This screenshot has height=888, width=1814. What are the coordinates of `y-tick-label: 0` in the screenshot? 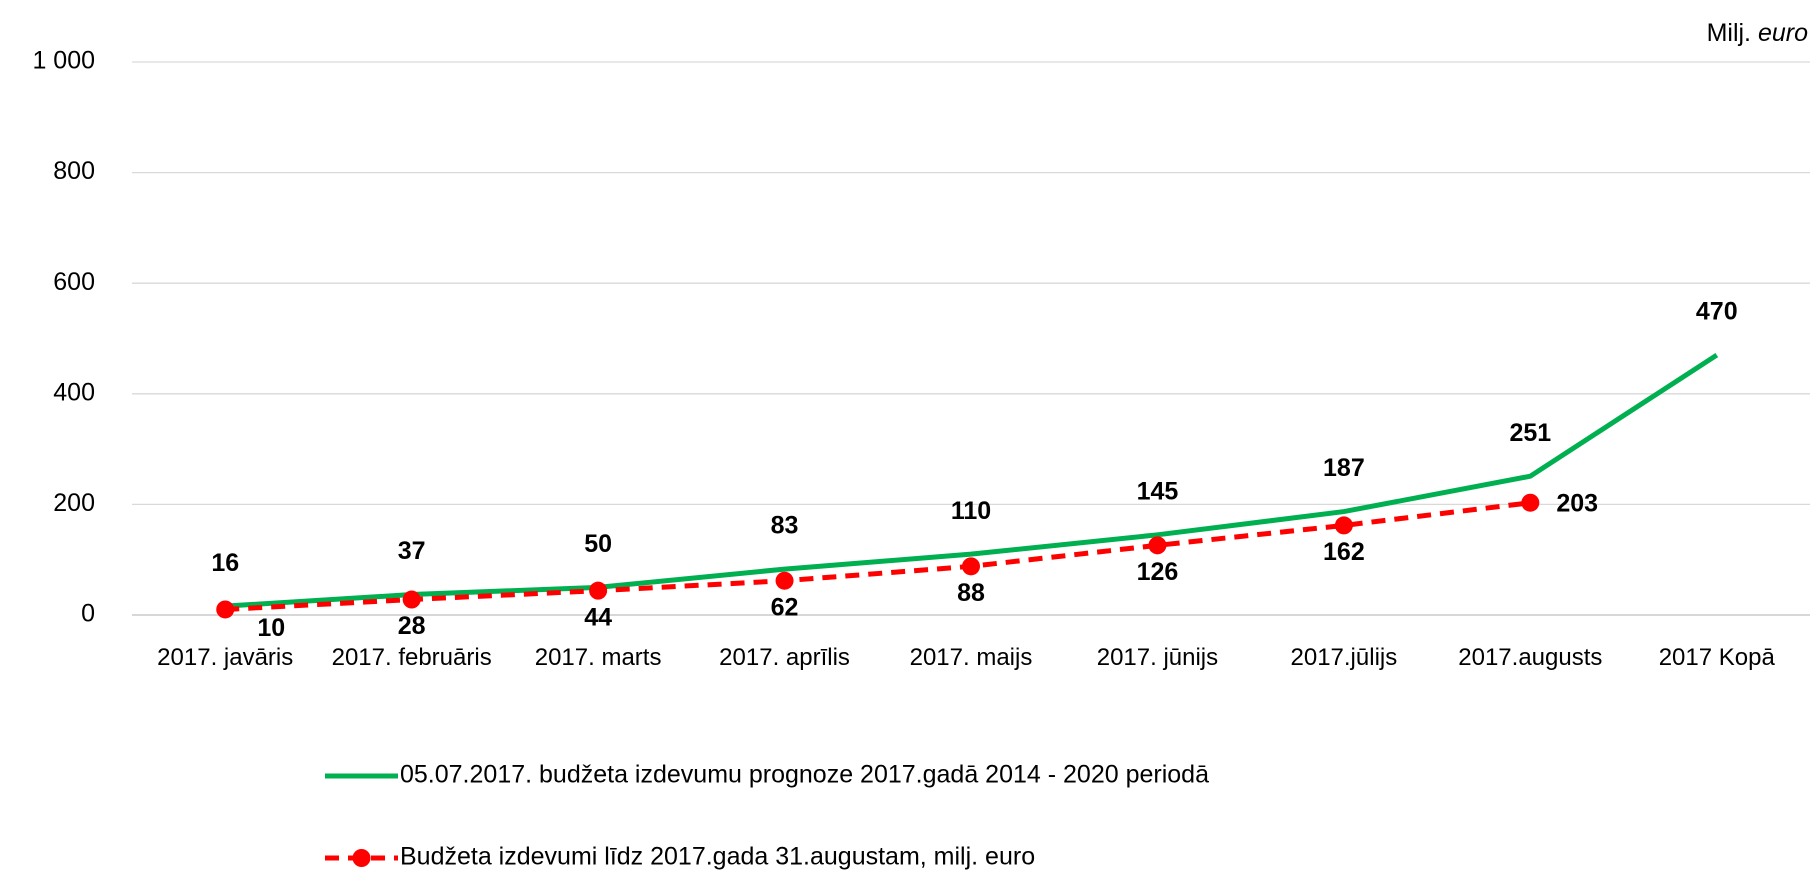 It's located at (88, 614).